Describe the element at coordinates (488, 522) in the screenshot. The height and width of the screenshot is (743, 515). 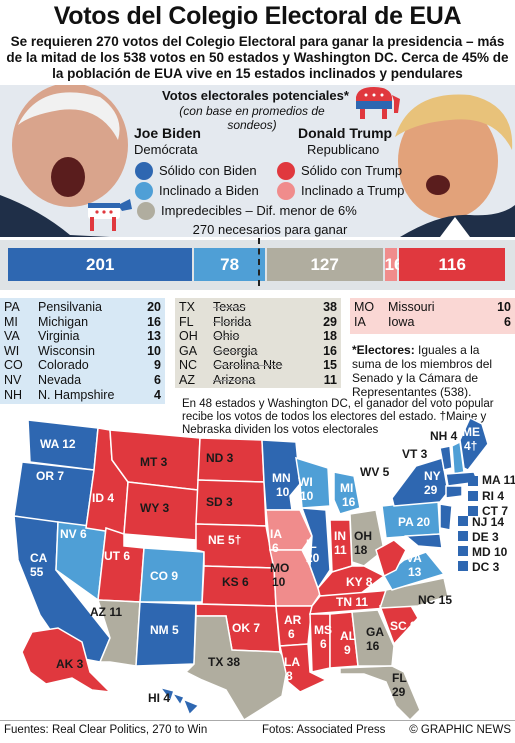
I see `map-label: NJ 14` at that location.